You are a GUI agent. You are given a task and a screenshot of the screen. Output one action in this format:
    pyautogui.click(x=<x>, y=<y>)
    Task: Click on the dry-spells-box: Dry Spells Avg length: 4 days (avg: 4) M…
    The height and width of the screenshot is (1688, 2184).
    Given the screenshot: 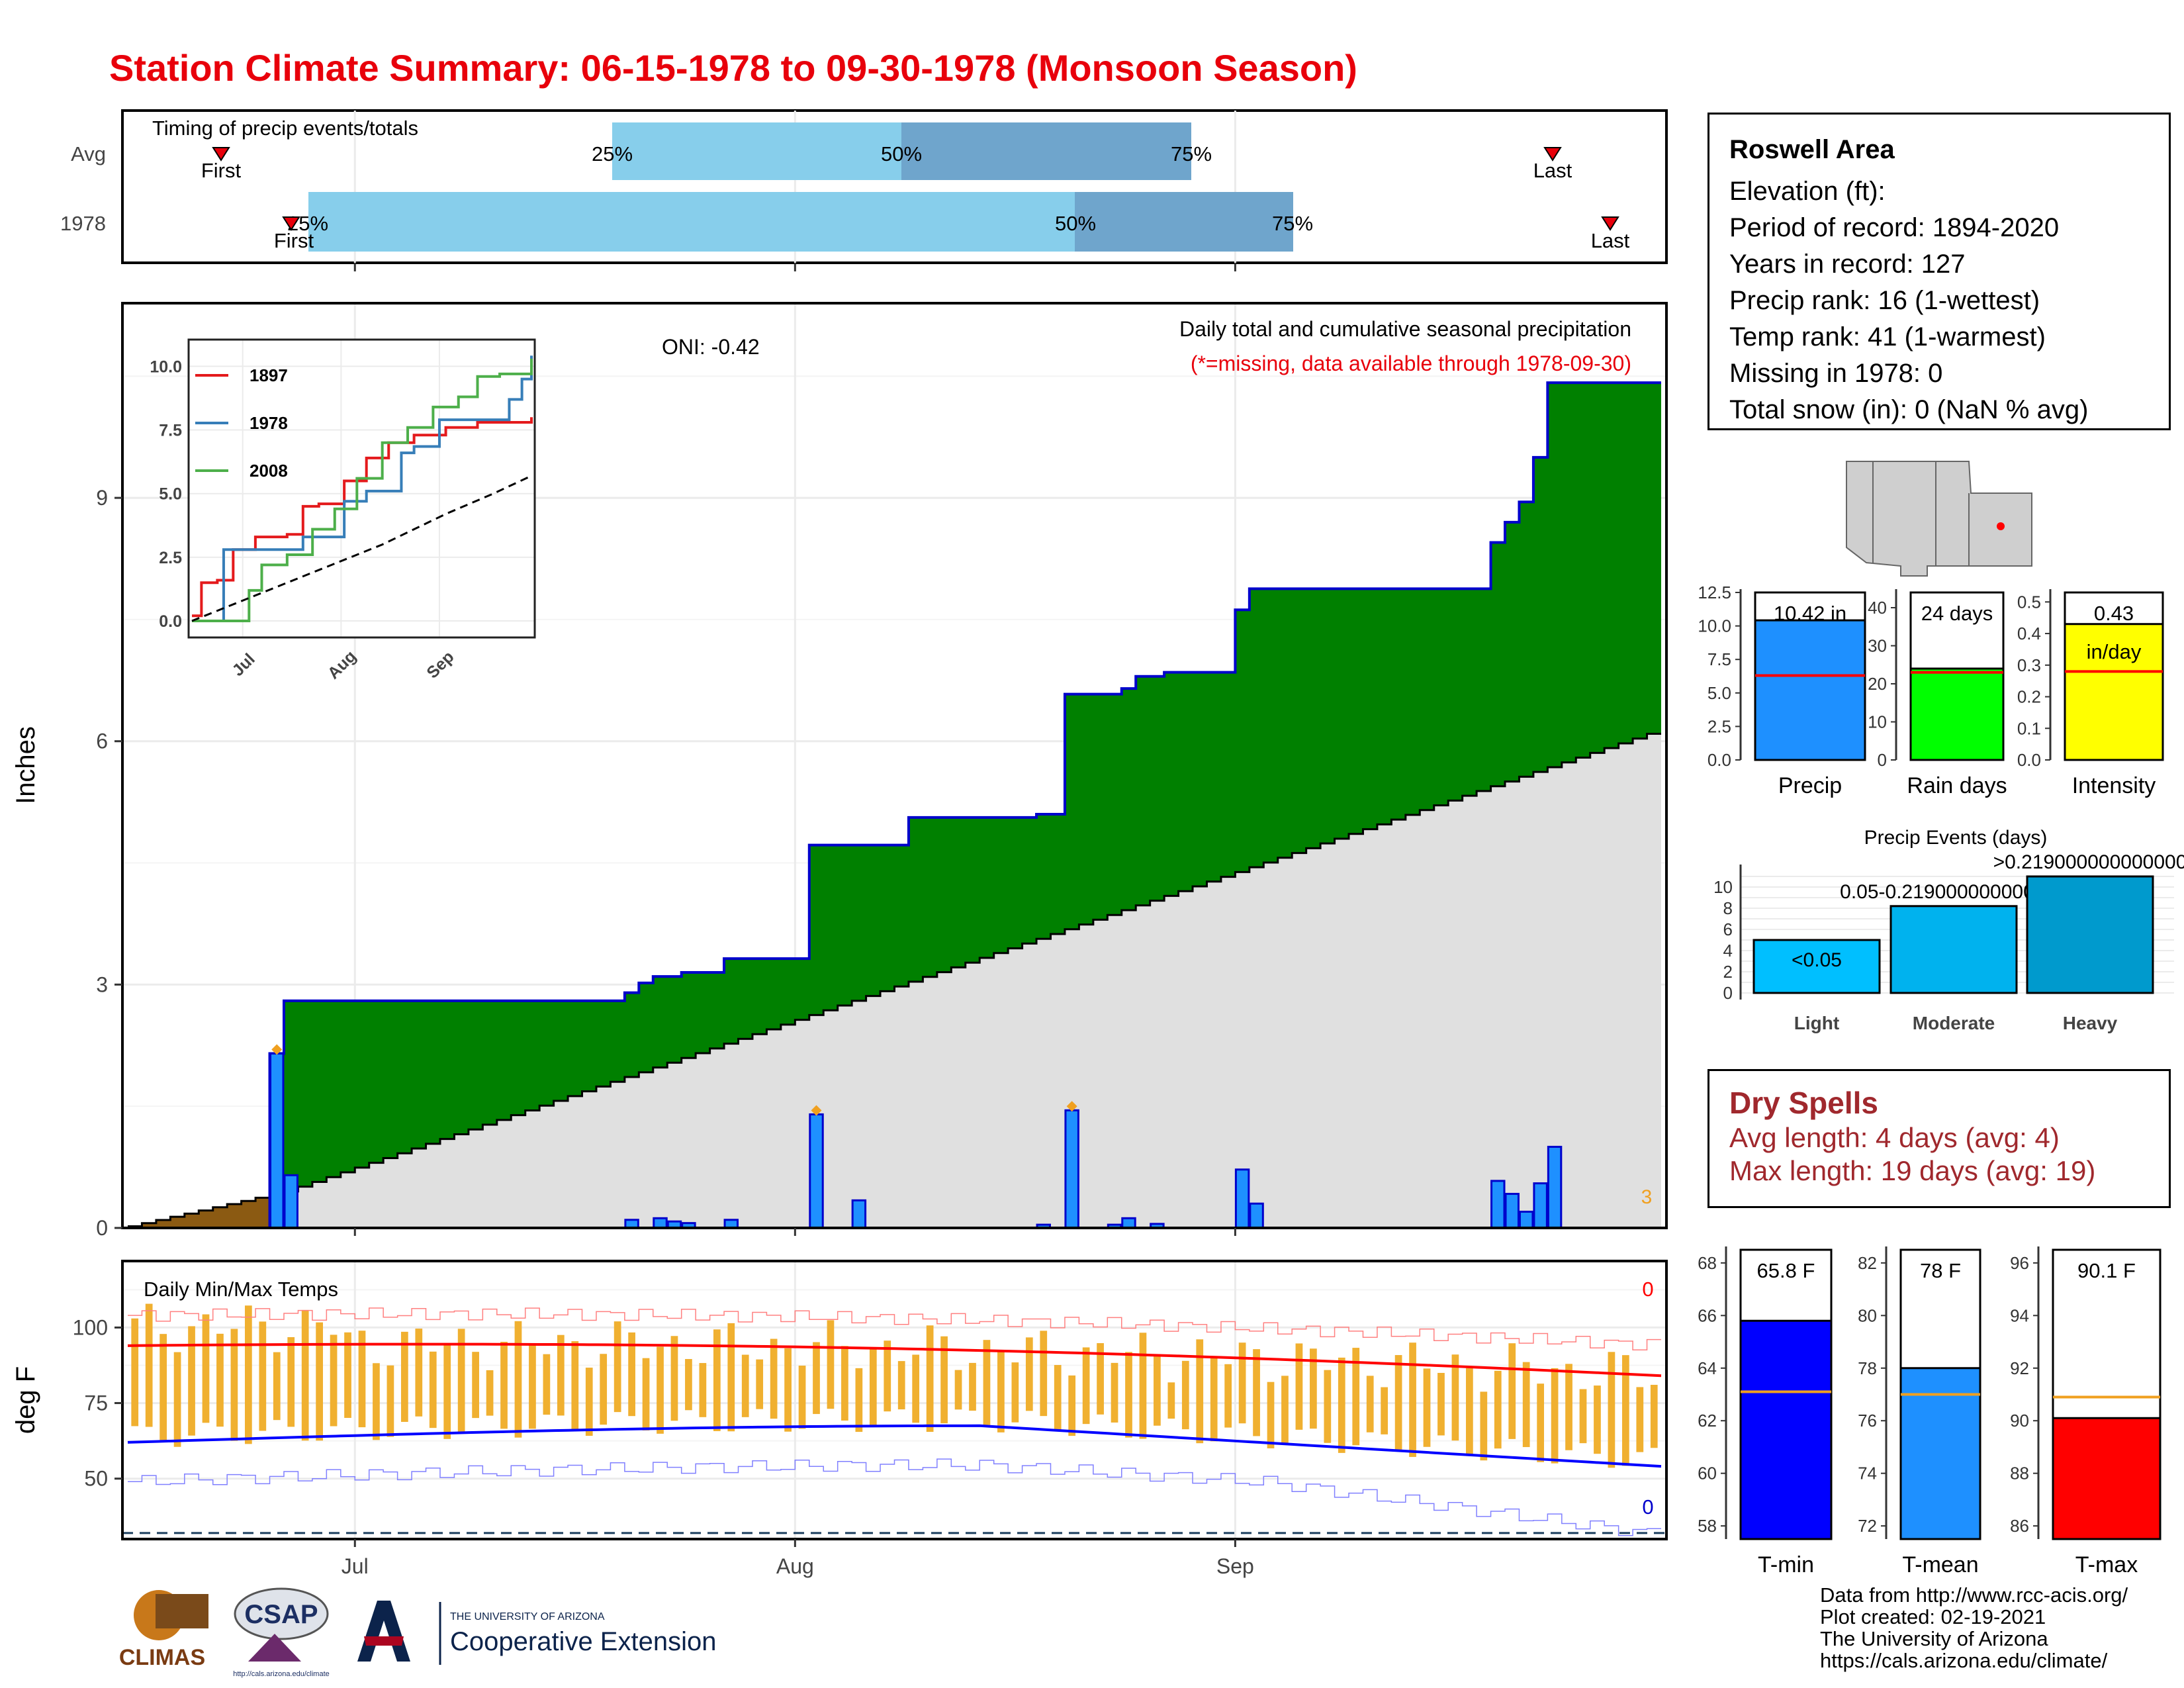 What is the action you would take?
    pyautogui.click(x=1939, y=1138)
    